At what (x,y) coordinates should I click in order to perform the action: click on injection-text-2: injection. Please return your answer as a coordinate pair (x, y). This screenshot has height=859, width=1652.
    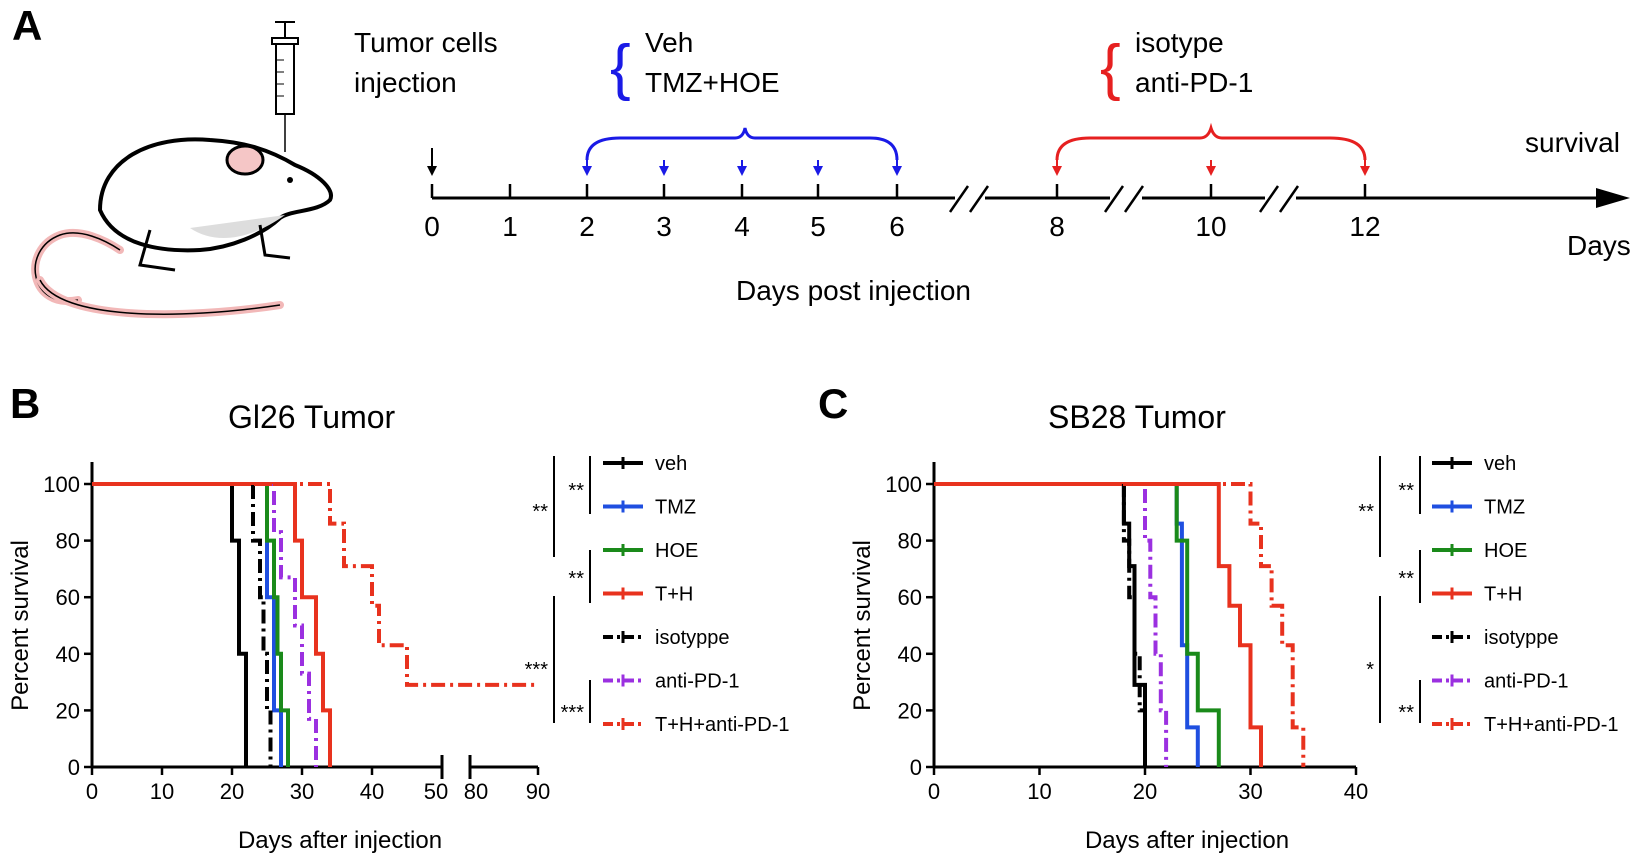
    Looking at the image, I should click on (405, 82).